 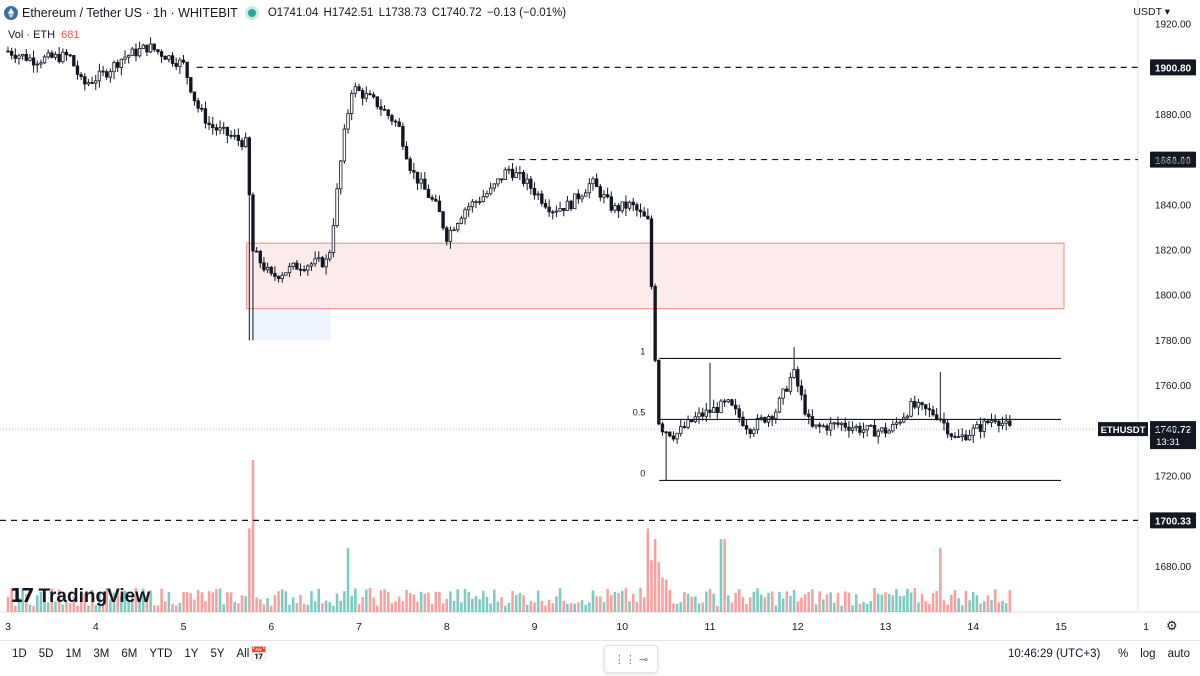 I want to click on currency-selector: USDT ▾, so click(x=1151, y=12).